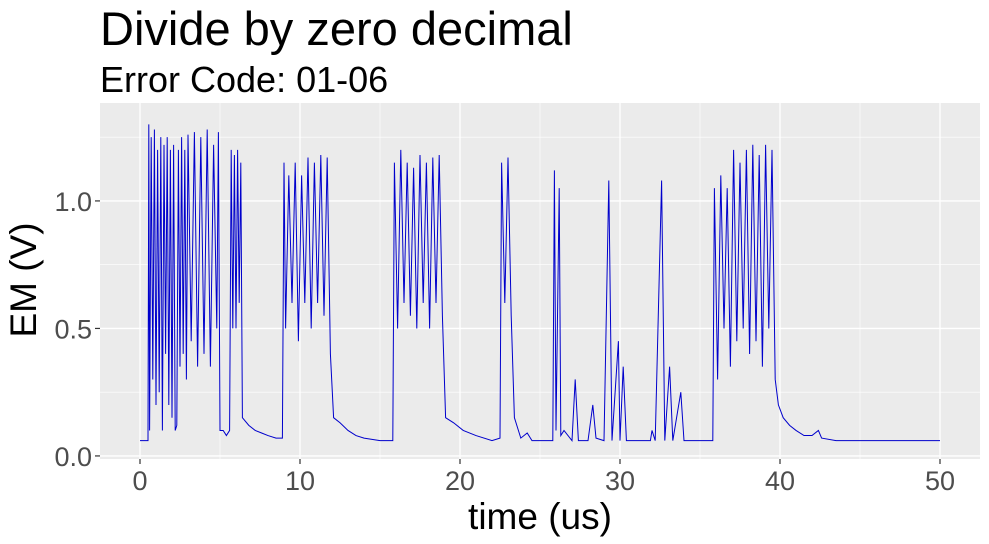  What do you see at coordinates (73, 457) in the screenshot?
I see `y-tick-label: 0.0` at bounding box center [73, 457].